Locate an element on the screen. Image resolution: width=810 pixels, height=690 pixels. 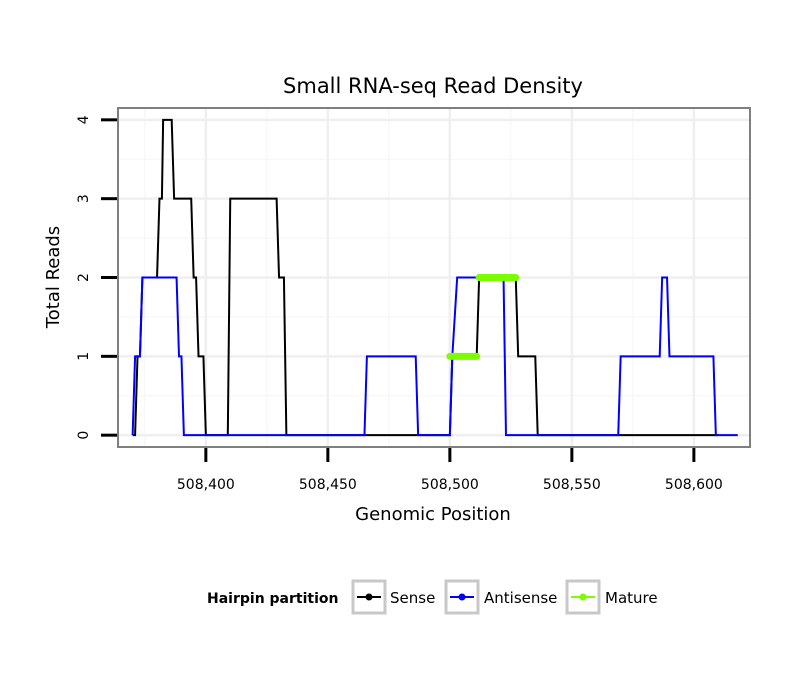
y-tick-label: 4 is located at coordinates (84, 119).